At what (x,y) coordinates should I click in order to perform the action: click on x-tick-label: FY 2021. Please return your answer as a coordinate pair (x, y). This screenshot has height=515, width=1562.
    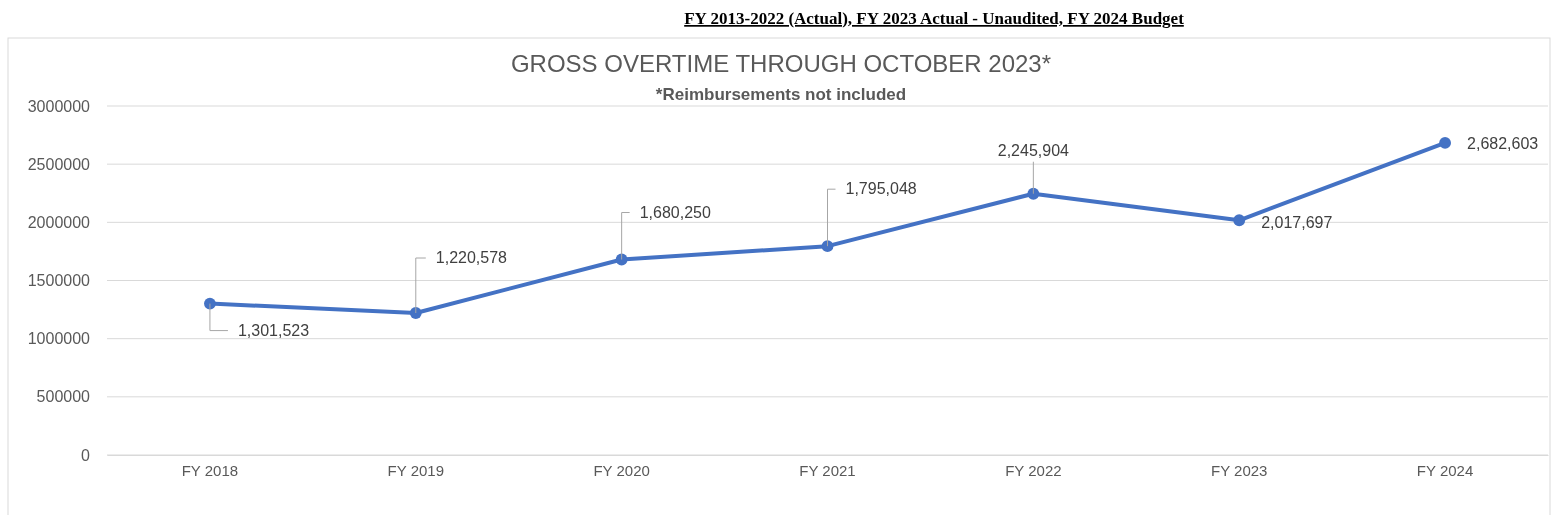
    Looking at the image, I should click on (827, 470).